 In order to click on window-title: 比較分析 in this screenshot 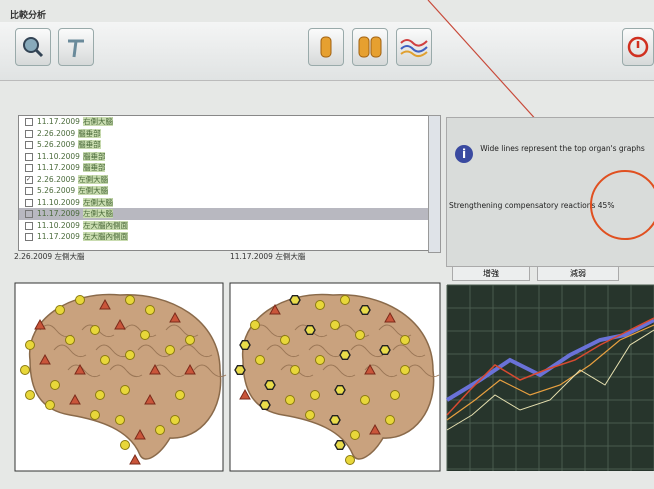, I will do `click(28, 16)`.